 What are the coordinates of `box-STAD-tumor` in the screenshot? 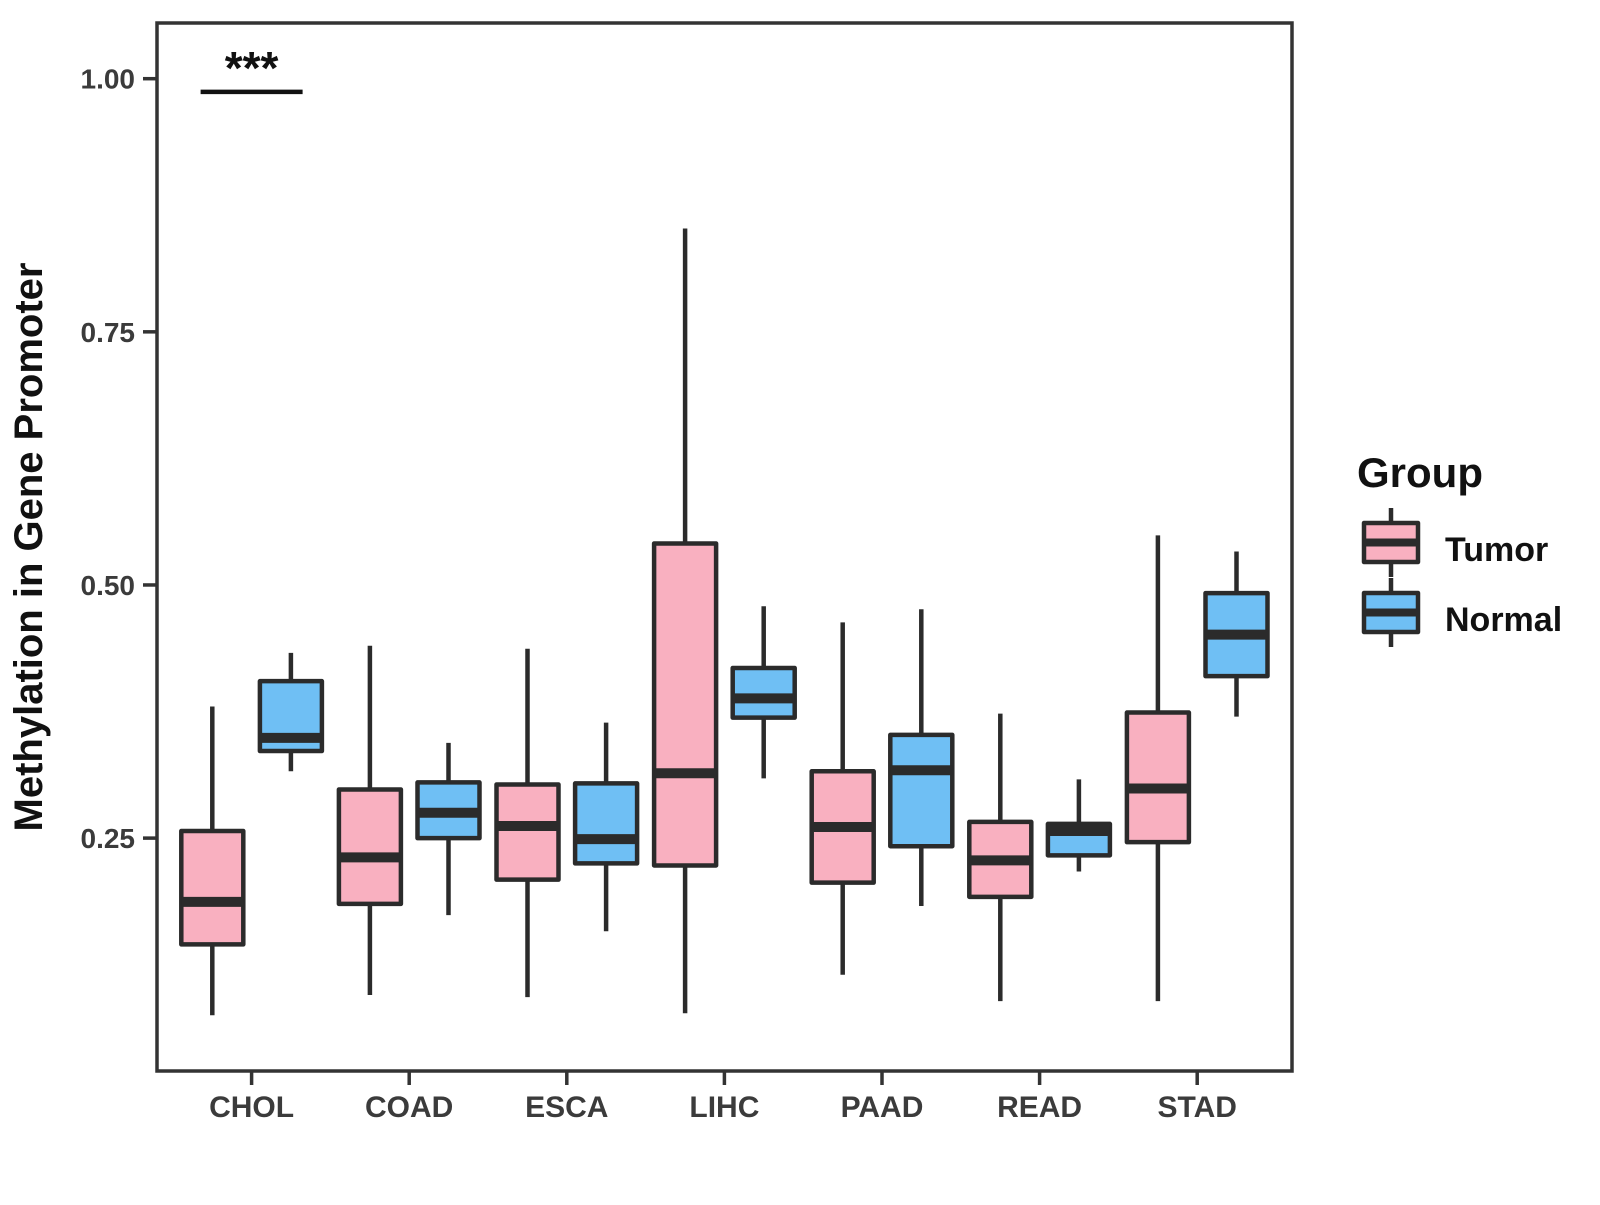 It's located at (1158, 777).